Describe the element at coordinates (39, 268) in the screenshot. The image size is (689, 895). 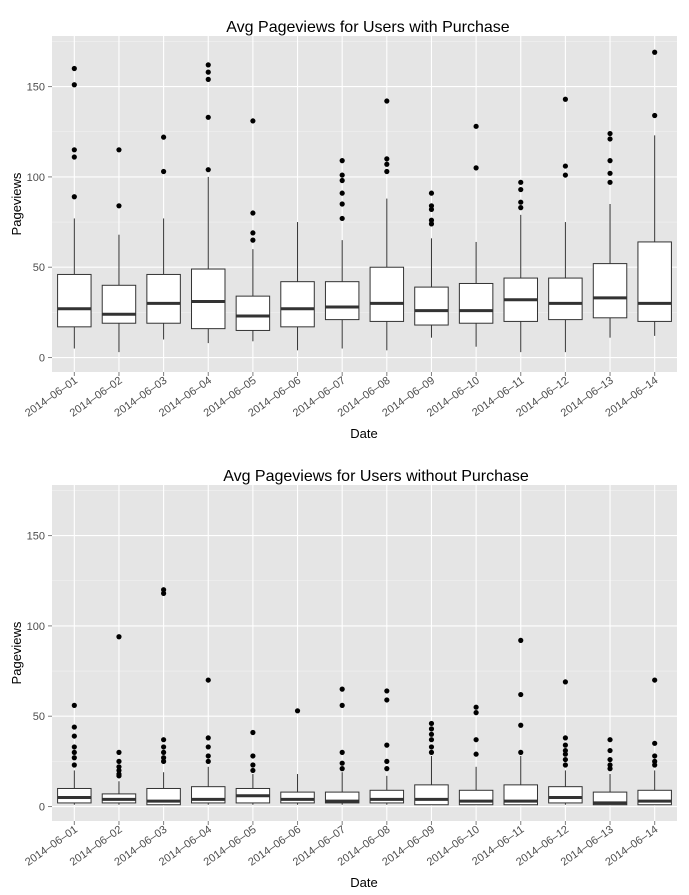
I see `y-tick-label: 50` at that location.